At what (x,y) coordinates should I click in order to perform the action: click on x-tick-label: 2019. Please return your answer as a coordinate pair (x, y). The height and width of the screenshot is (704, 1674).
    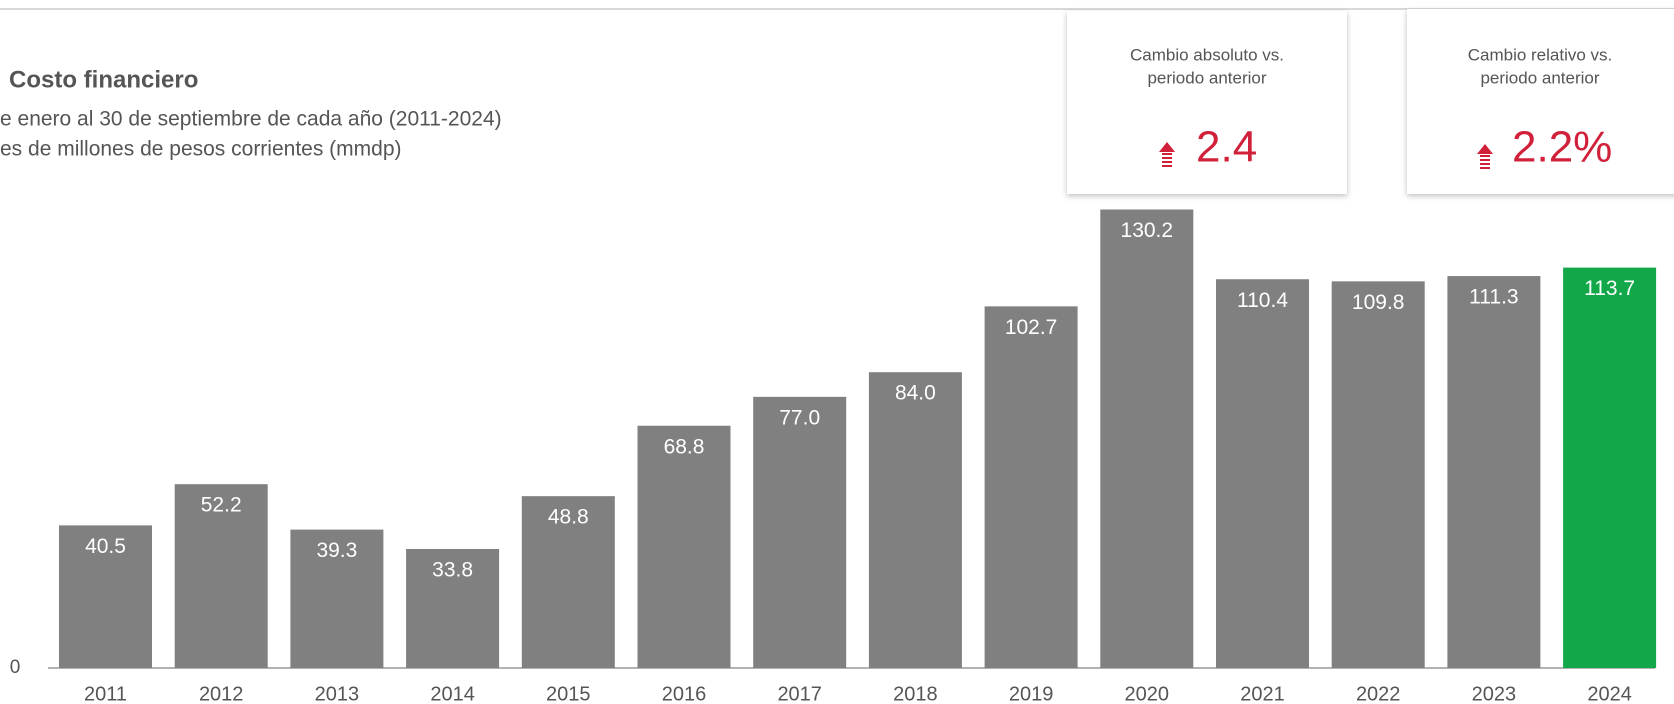
    Looking at the image, I should click on (1031, 693).